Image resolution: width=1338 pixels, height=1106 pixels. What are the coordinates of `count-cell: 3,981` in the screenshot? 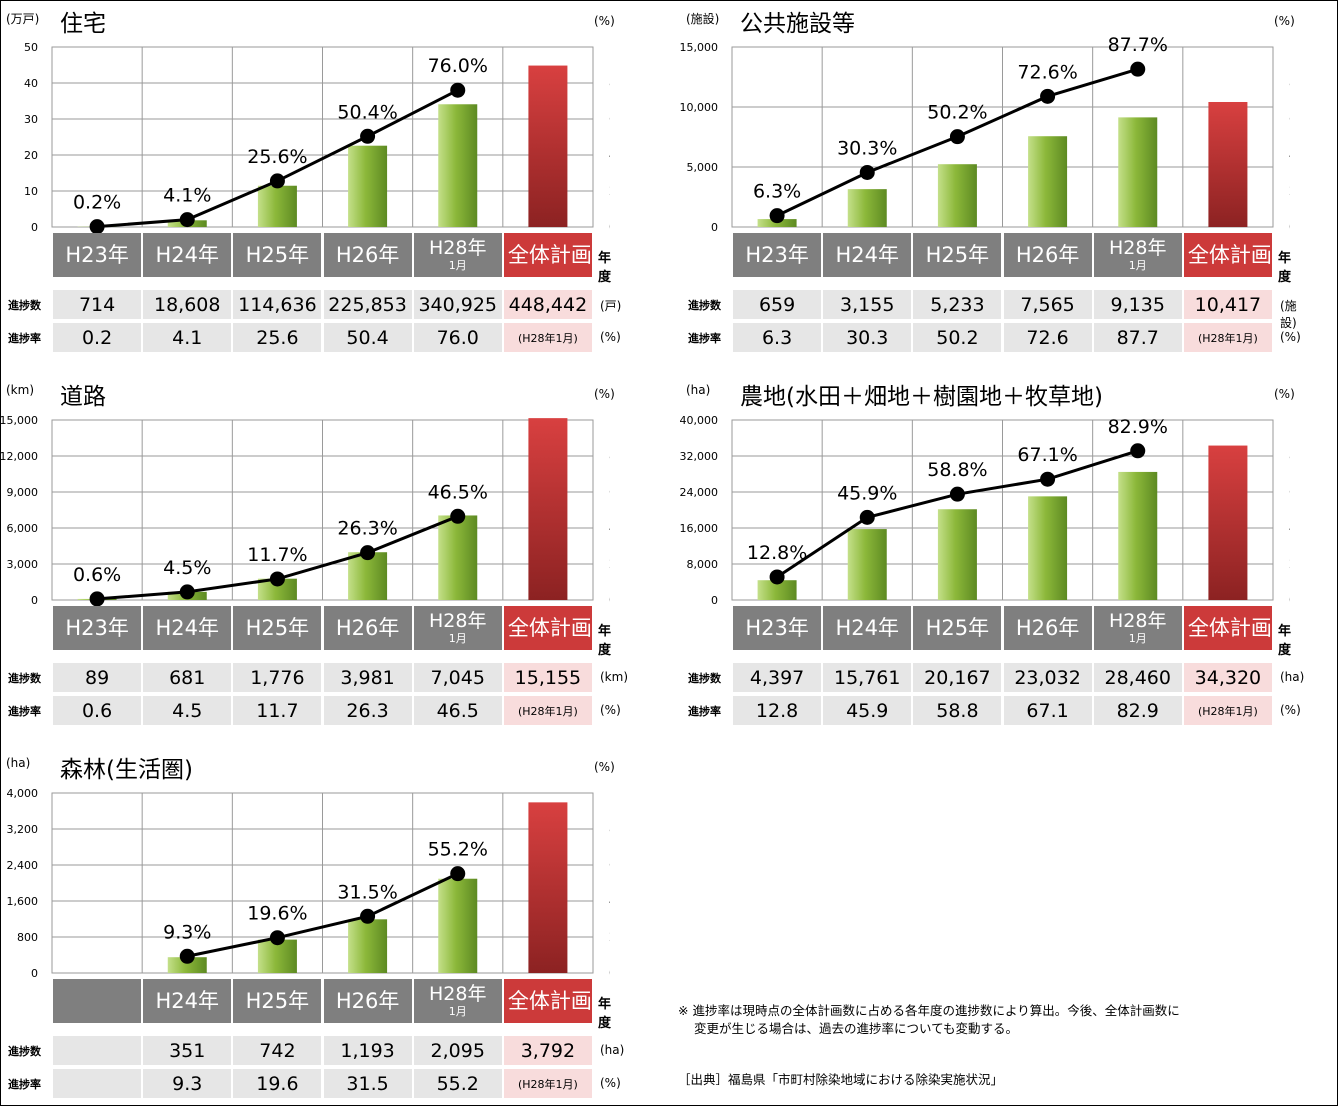 It's located at (367, 677).